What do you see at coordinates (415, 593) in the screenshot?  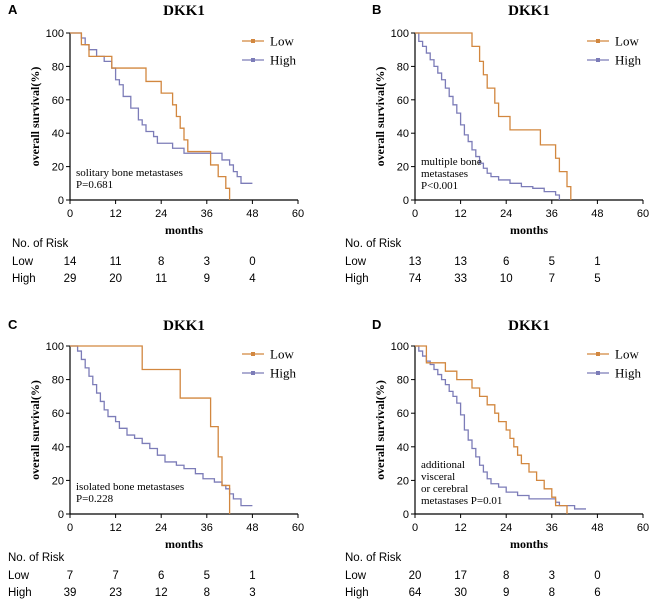 I see `risk-value: 64` at bounding box center [415, 593].